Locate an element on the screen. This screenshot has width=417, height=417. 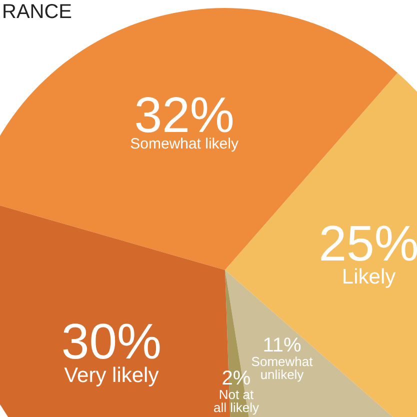
chart-title: RANCE is located at coordinates (37, 12).